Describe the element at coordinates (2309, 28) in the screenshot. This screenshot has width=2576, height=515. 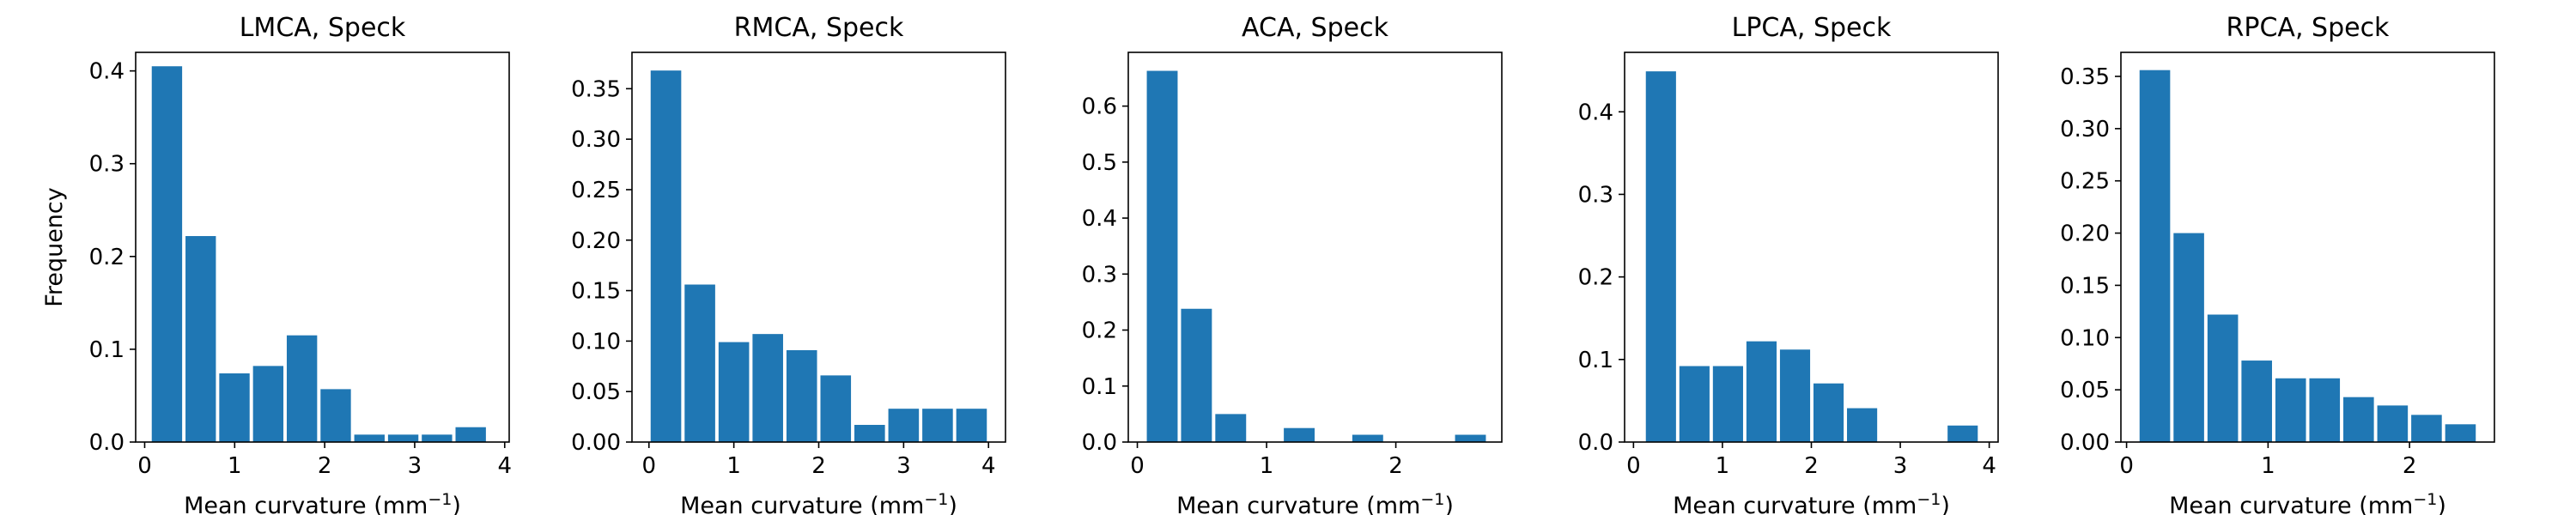
I see `panel-title: RPCA, Speck` at that location.